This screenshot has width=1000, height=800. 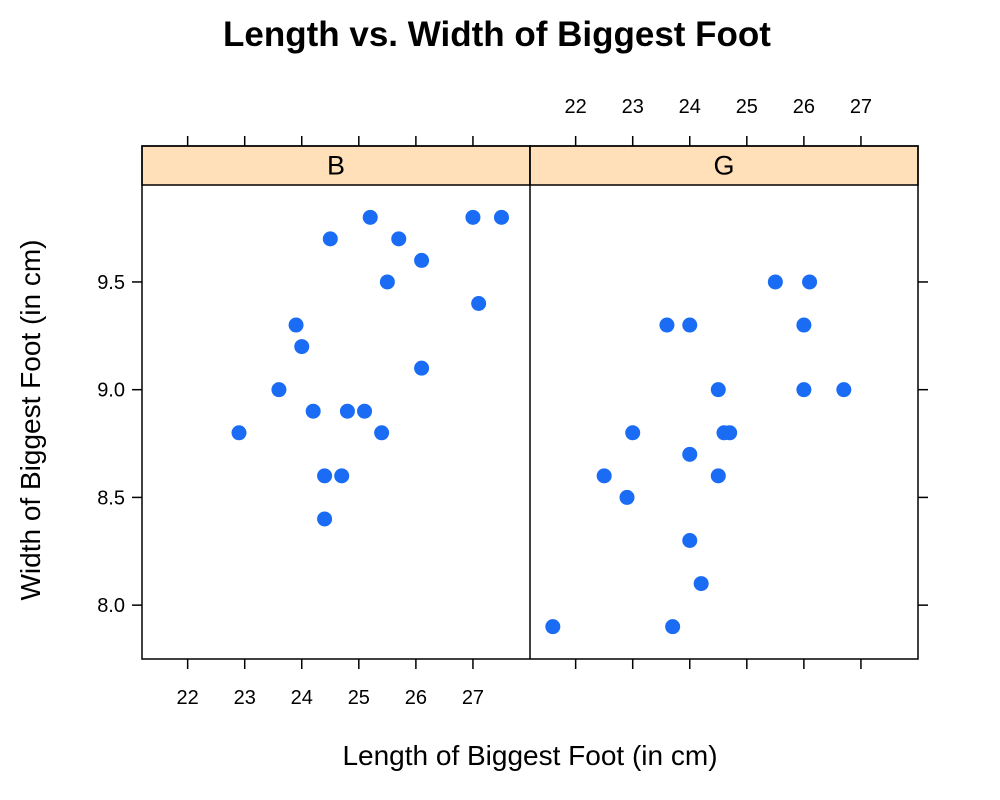 I want to click on x-axis-label: Length of Biggest Foot (in cm), so click(x=529, y=755).